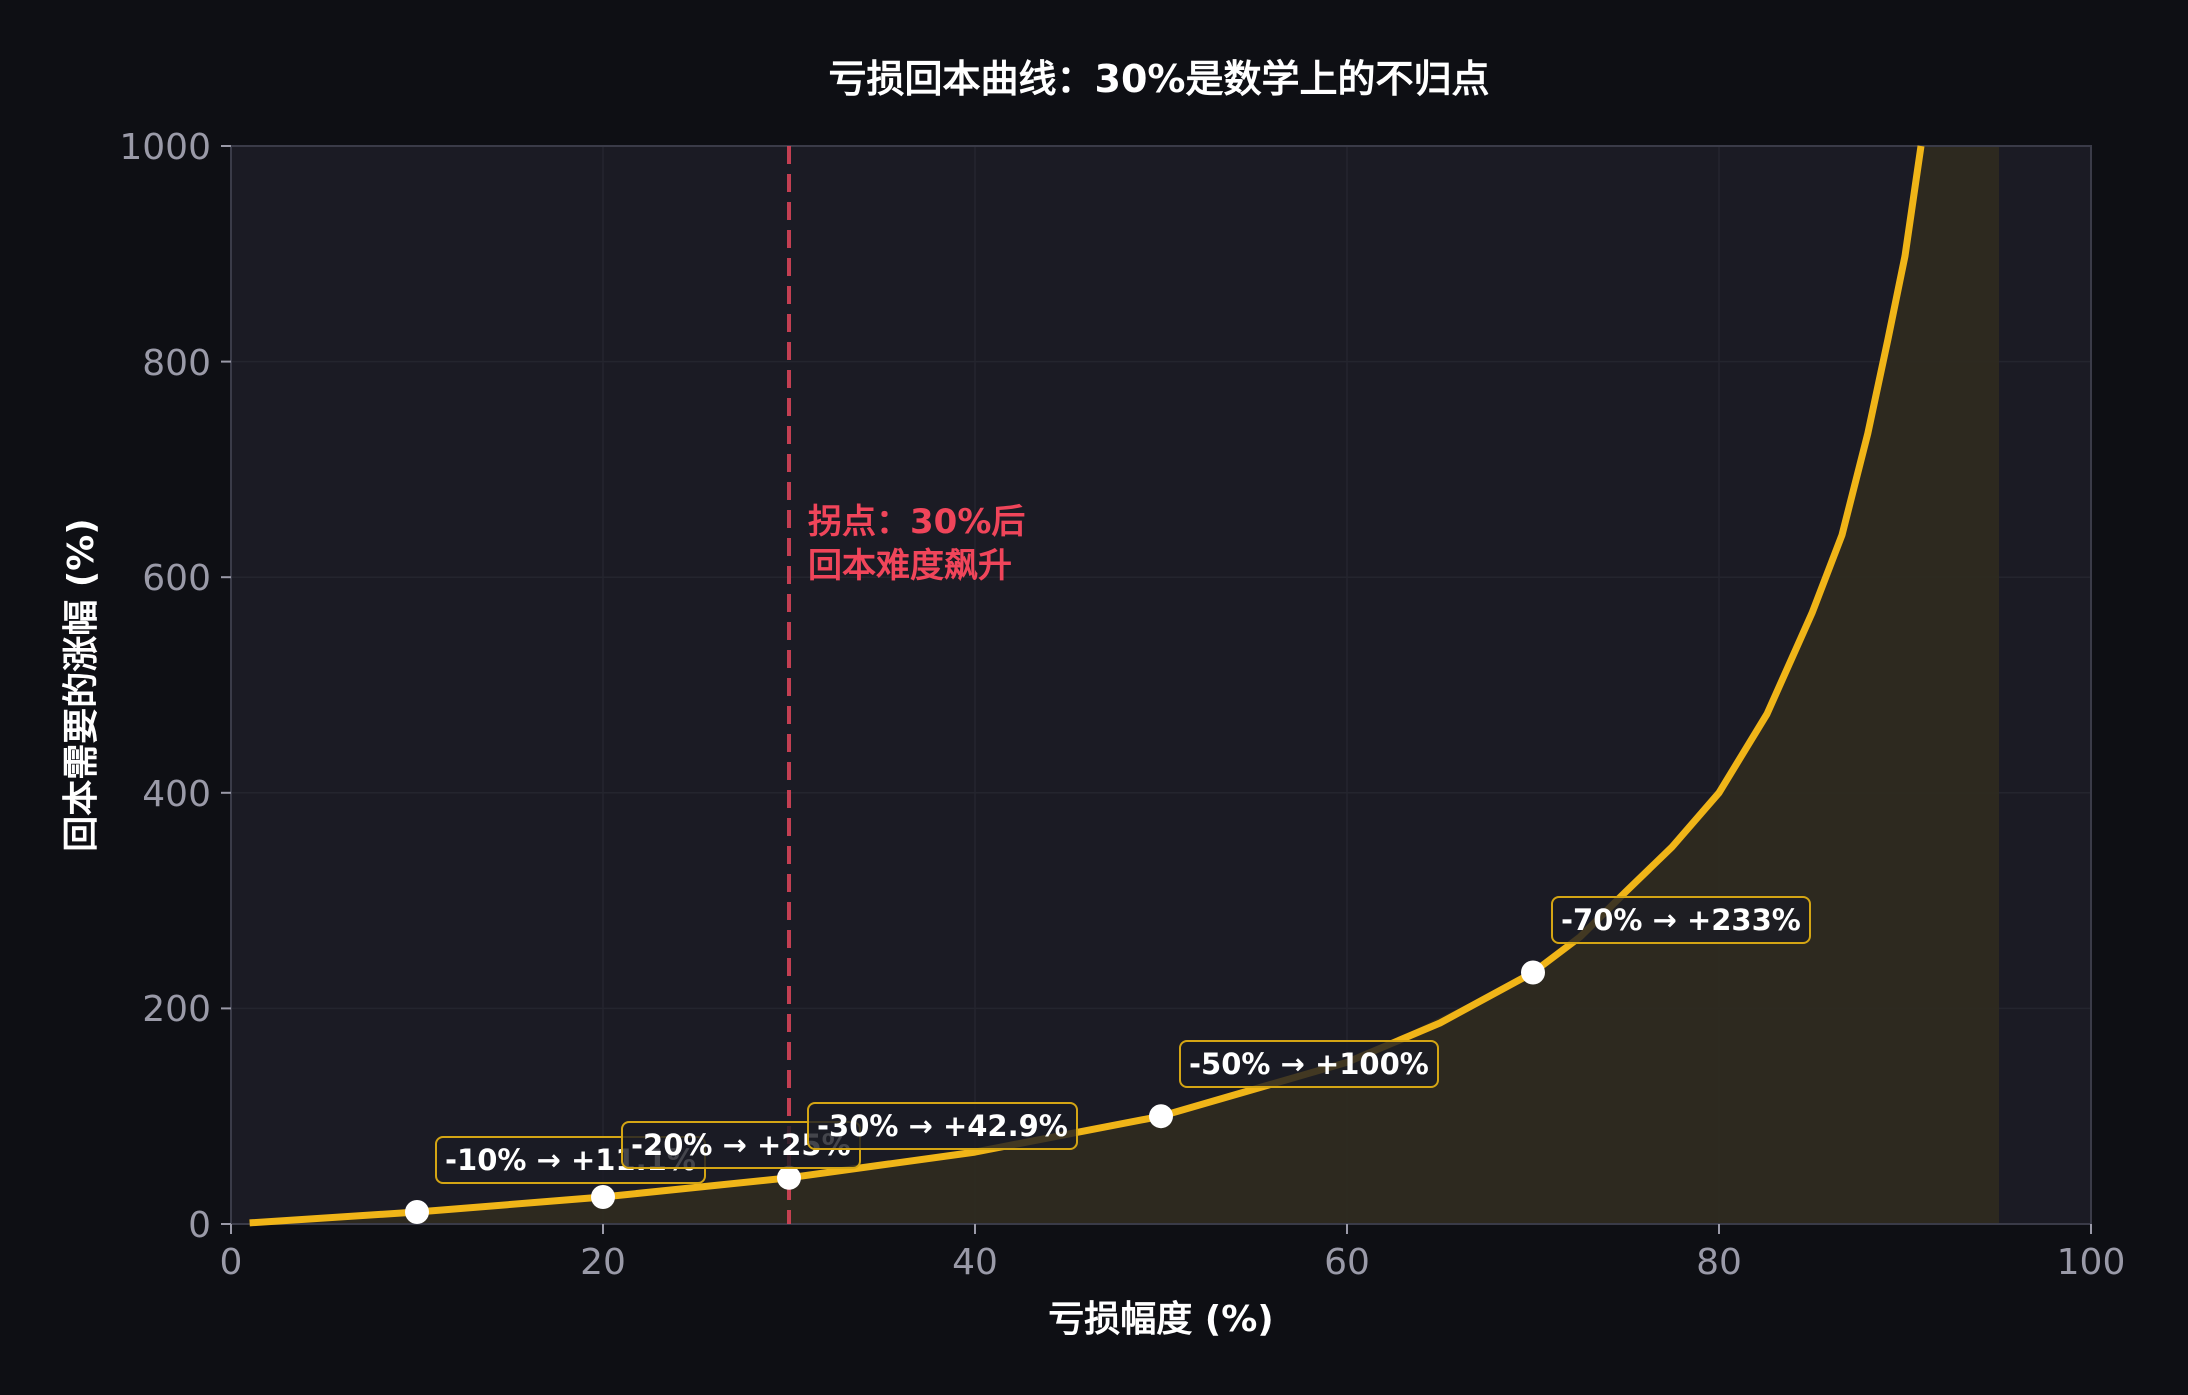  Describe the element at coordinates (176, 578) in the screenshot. I see `y-tick-label: 600` at that location.